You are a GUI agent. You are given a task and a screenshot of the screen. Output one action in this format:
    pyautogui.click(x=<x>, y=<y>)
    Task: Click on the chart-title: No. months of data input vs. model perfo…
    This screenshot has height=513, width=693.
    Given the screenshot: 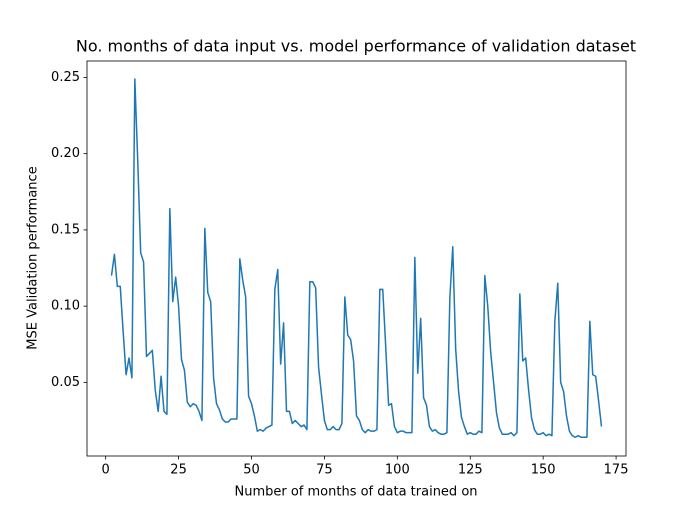 What is the action you would take?
    pyautogui.click(x=356, y=46)
    